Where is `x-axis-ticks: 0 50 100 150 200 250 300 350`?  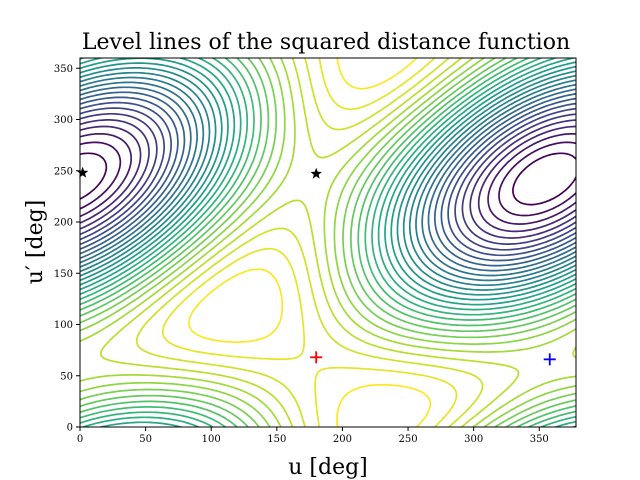
x-axis-ticks: 0 50 100 150 200 250 300 350 is located at coordinates (313, 436).